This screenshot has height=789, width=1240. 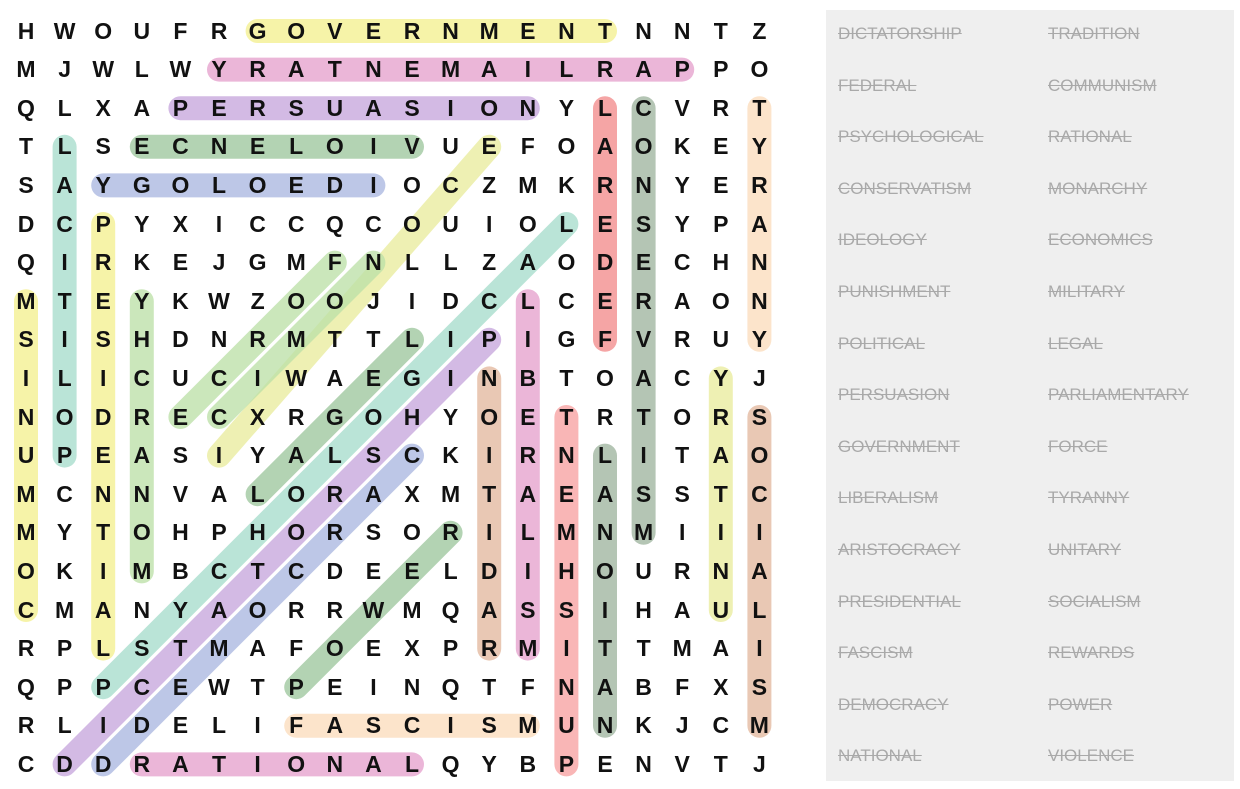 What do you see at coordinates (334, 300) in the screenshot?
I see `grid-cell-r7-c8: O` at bounding box center [334, 300].